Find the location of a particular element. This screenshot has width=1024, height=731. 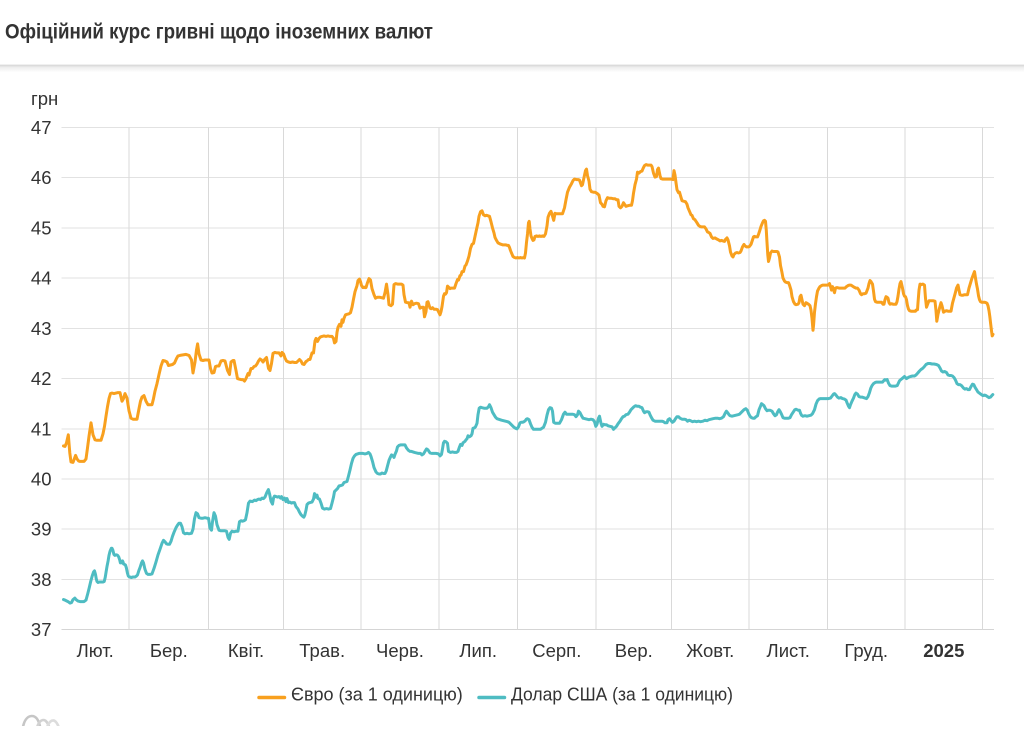

svg-text: 42 is located at coordinates (41, 378).